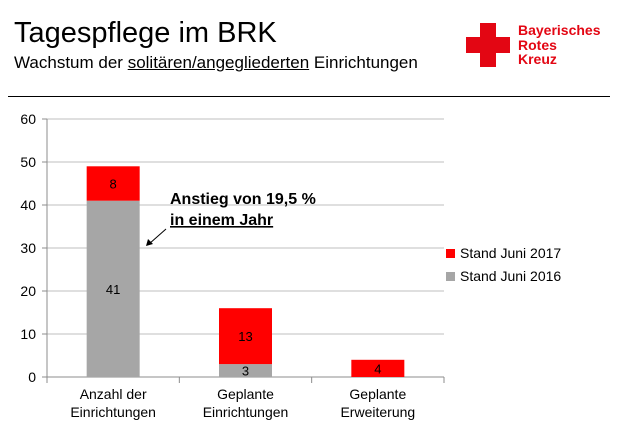 This screenshot has width=630, height=429. What do you see at coordinates (28, 291) in the screenshot?
I see `y-tick-label: 20` at bounding box center [28, 291].